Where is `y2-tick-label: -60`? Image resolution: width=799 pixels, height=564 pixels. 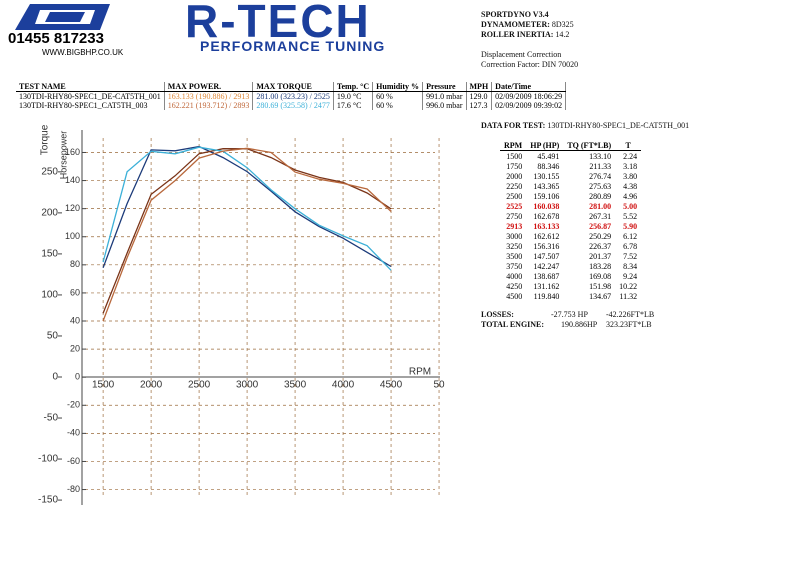 y2-tick-label: -60 is located at coordinates (73, 461).